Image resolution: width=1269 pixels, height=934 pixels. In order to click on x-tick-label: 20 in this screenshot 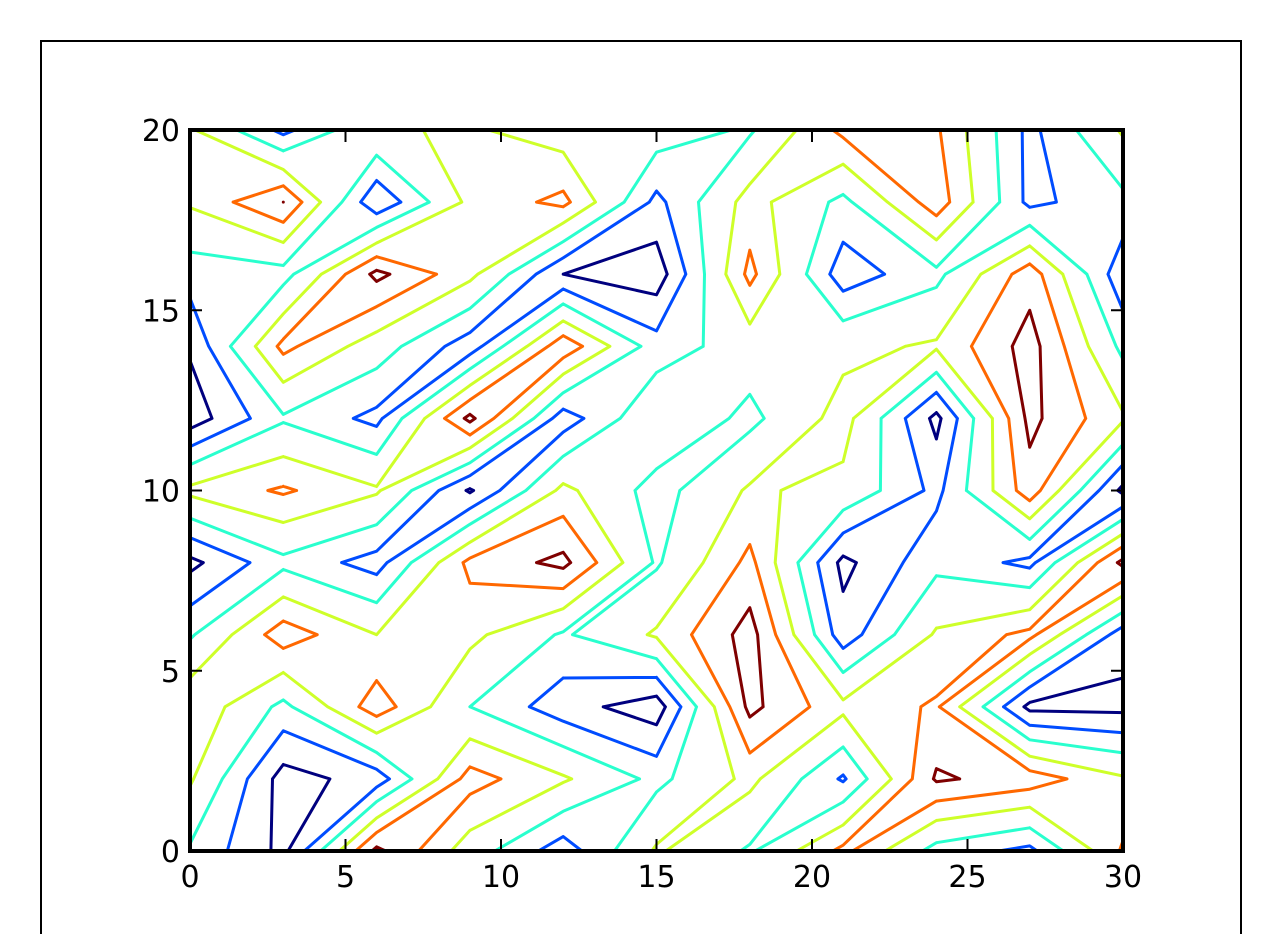, I will do `click(812, 877)`.